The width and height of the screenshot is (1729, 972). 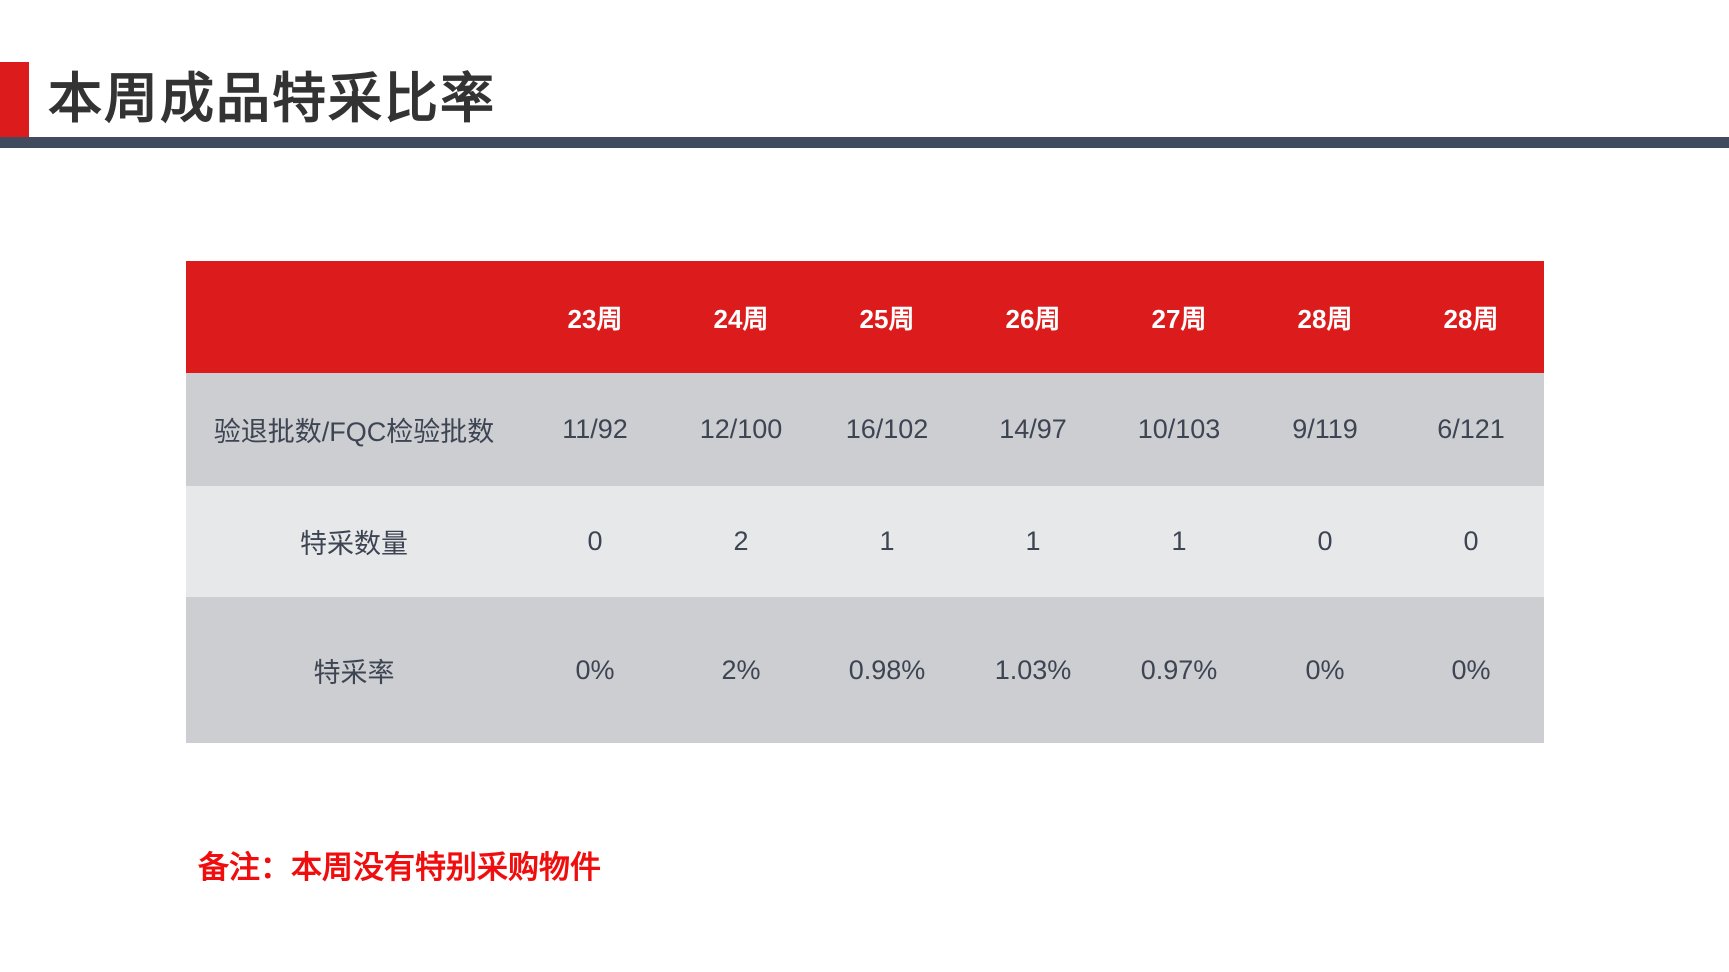 I want to click on table-cell: 6/121, so click(x=1471, y=429).